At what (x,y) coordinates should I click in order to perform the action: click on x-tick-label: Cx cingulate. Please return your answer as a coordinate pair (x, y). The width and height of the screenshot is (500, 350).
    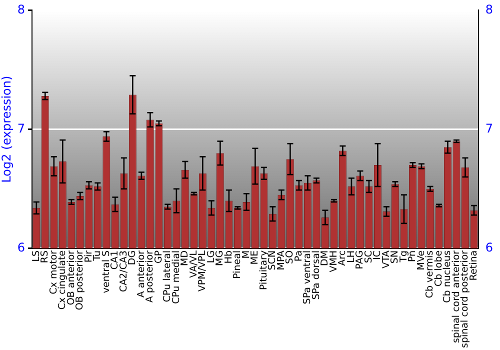
    Looking at the image, I should click on (62, 280).